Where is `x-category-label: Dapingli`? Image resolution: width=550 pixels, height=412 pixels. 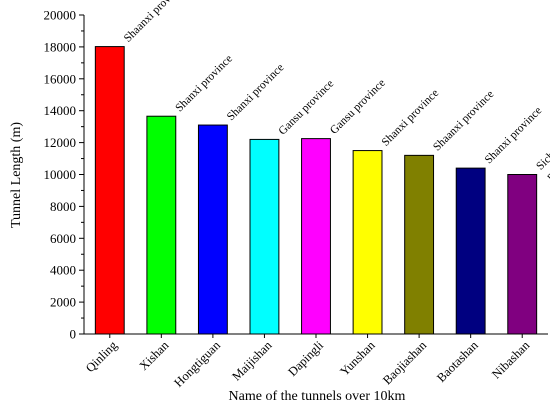
x-category-label: Dapingli is located at coordinates (305, 358).